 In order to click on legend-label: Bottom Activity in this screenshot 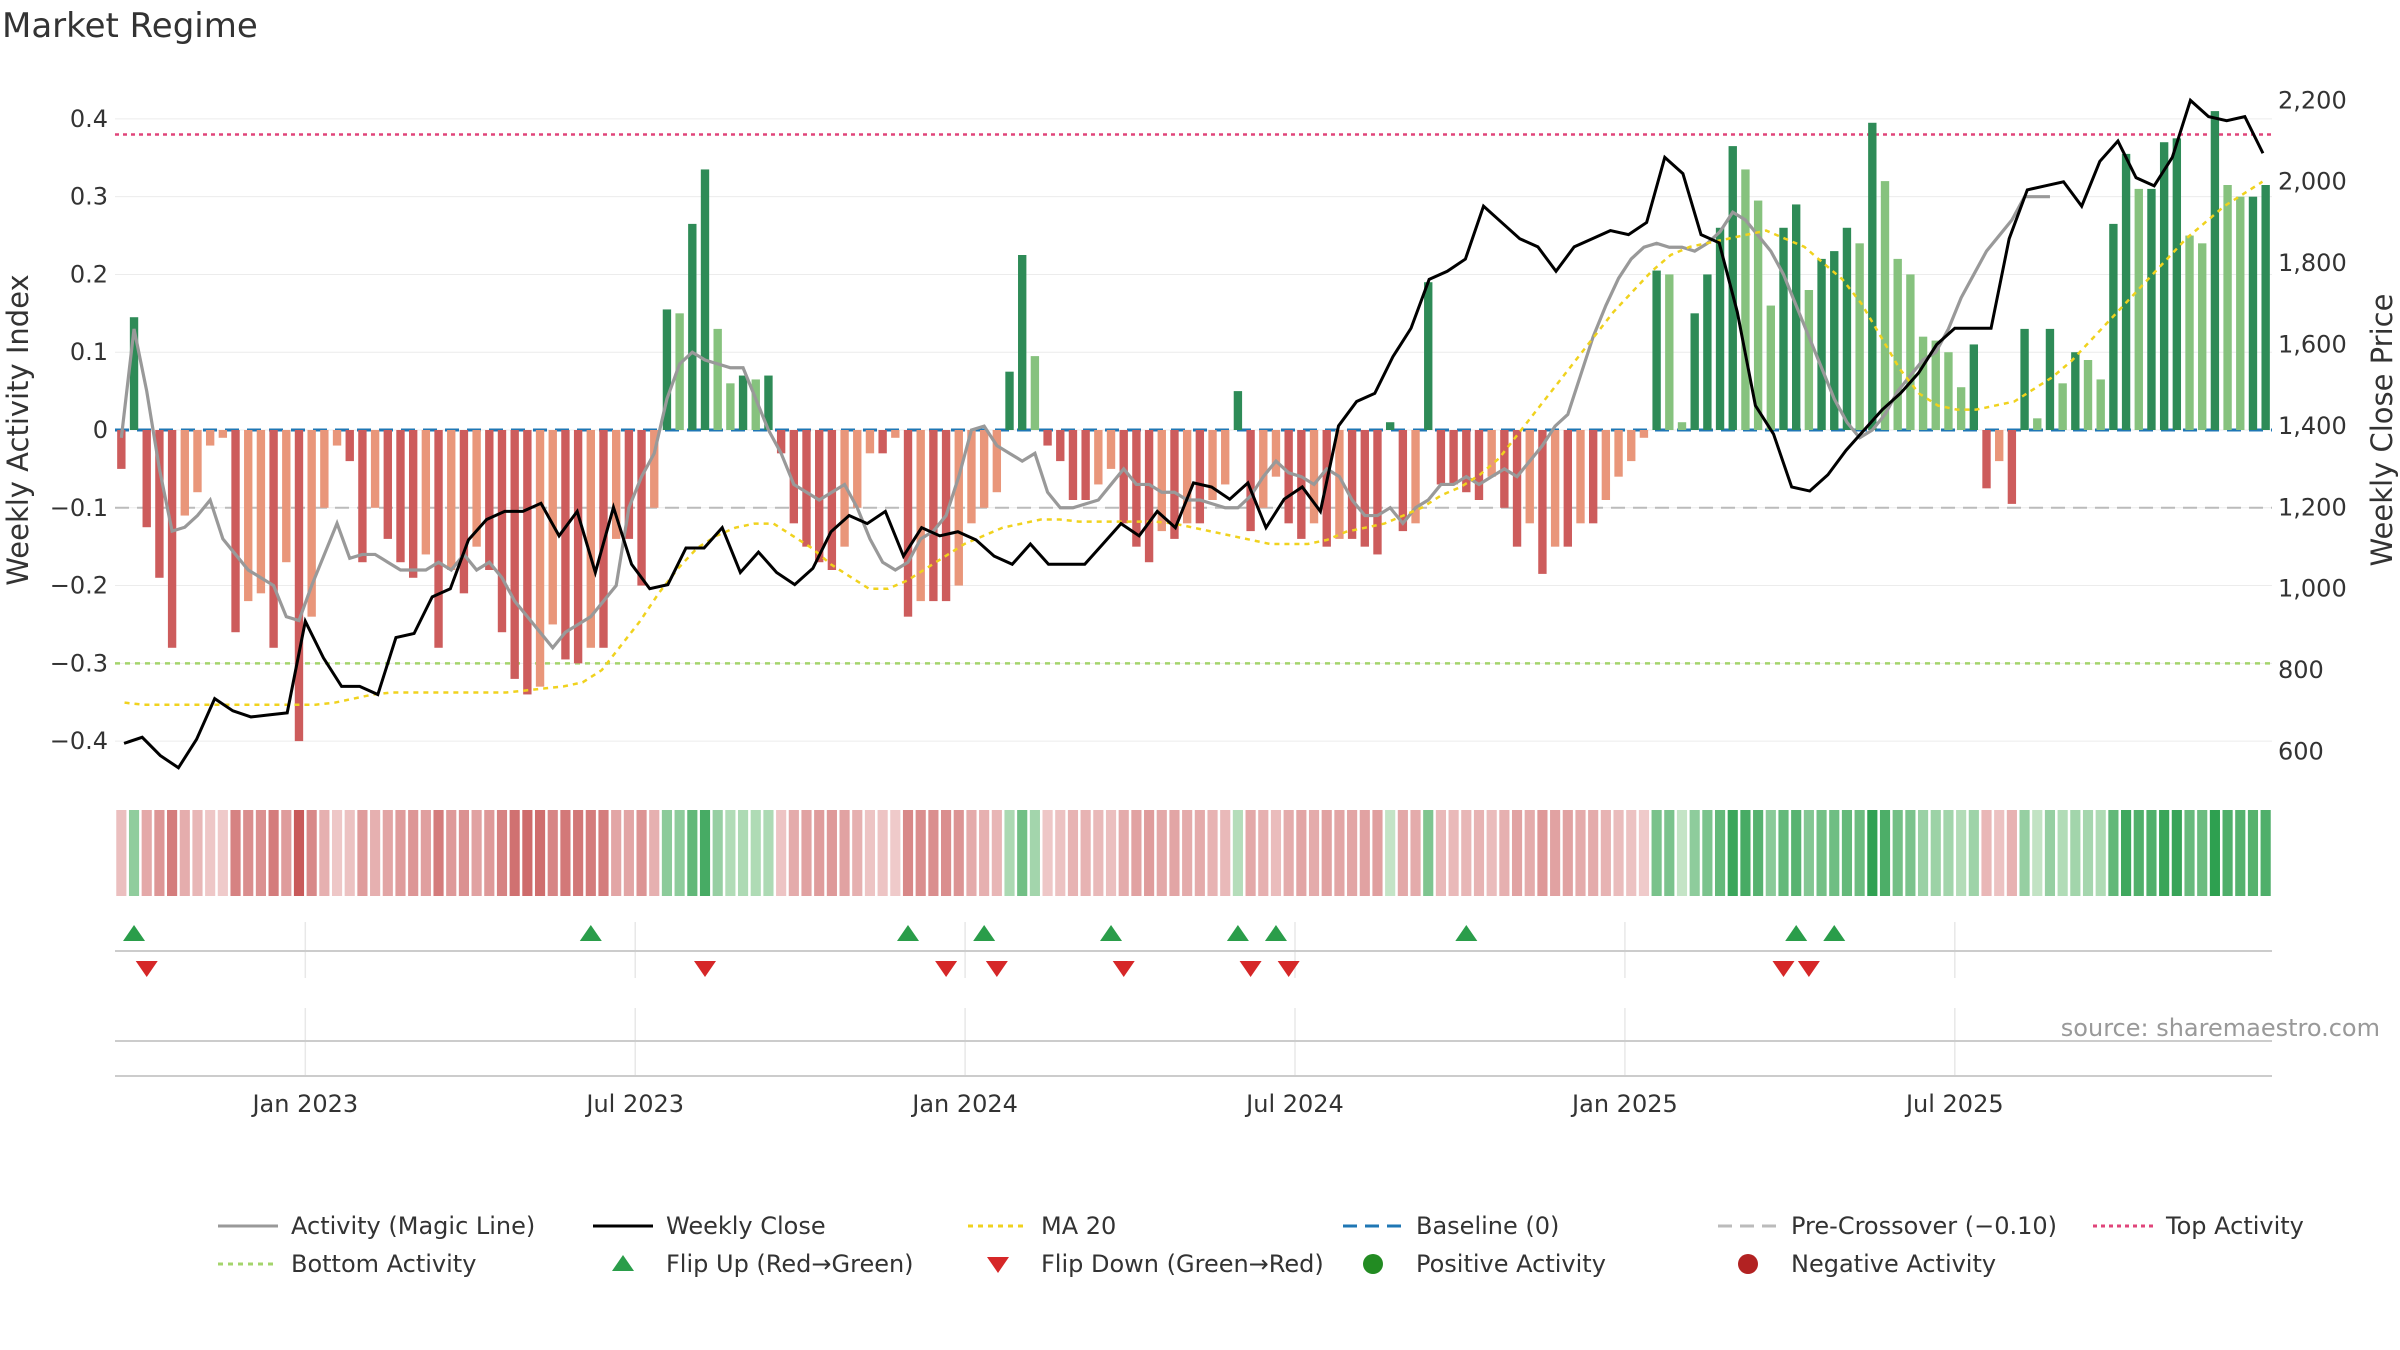, I will do `click(383, 1264)`.